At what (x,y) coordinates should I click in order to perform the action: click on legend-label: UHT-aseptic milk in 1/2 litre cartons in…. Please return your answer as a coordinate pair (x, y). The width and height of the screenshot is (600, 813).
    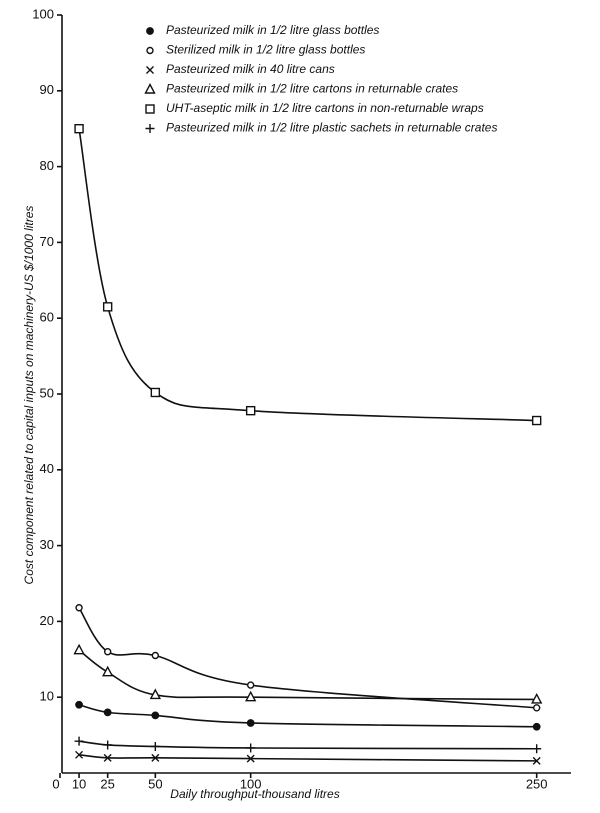
    Looking at the image, I should click on (325, 108).